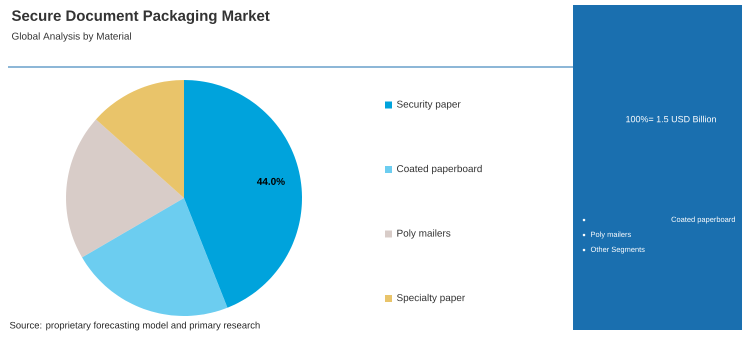 This screenshot has width=750, height=338. What do you see at coordinates (270, 181) in the screenshot?
I see `data-label: 44.0%` at bounding box center [270, 181].